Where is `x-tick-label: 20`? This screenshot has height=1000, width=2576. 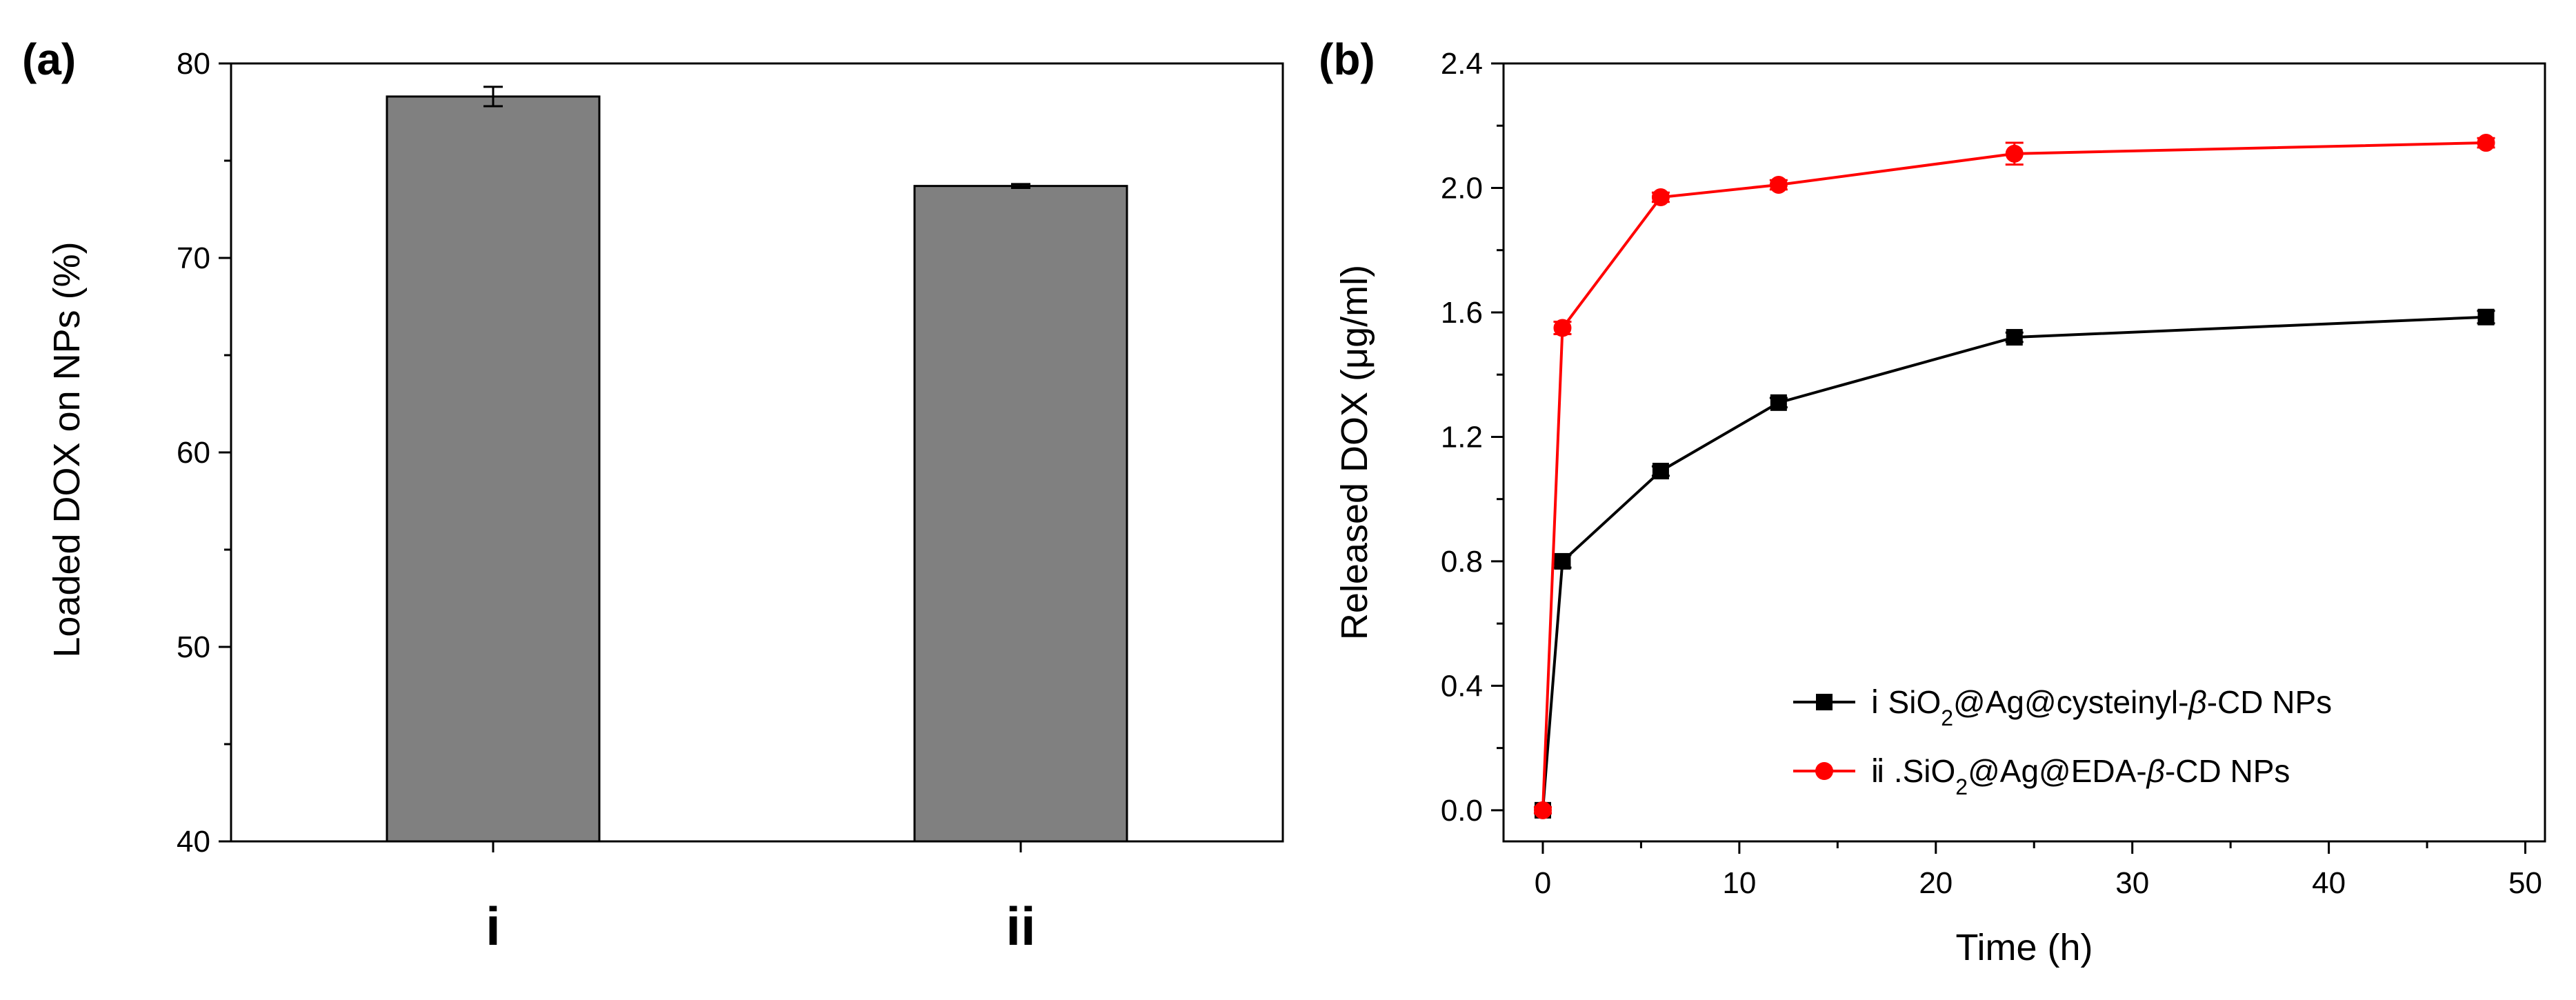
x-tick-label: 20 is located at coordinates (1936, 883).